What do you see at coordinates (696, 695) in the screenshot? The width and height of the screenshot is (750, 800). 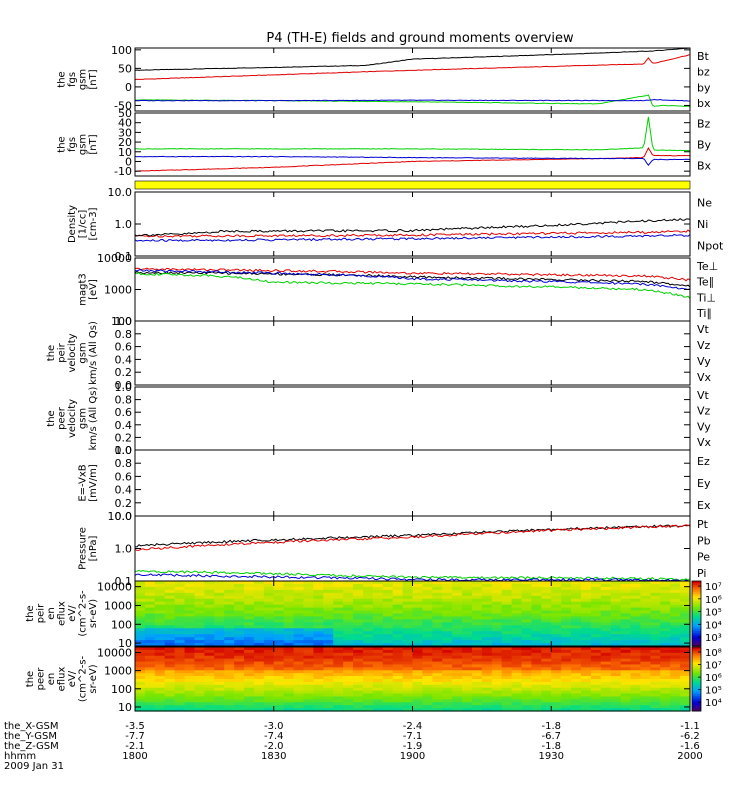 I see `colorbar-segment` at bounding box center [696, 695].